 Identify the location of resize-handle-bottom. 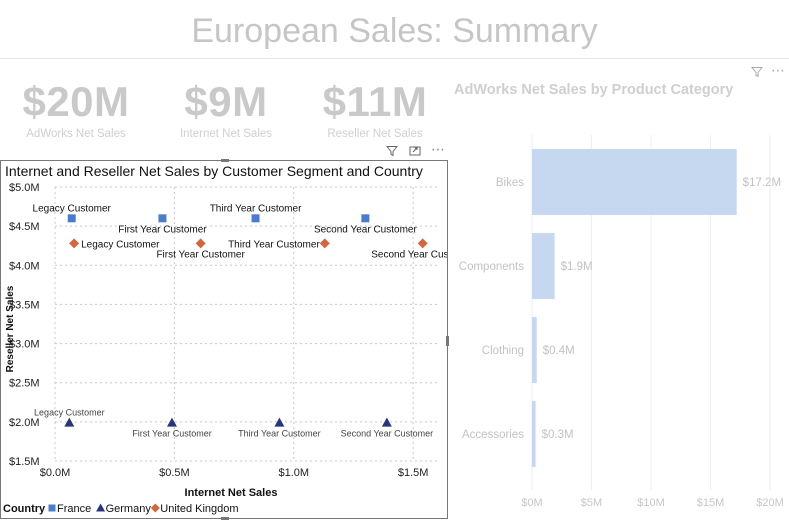
(225, 518).